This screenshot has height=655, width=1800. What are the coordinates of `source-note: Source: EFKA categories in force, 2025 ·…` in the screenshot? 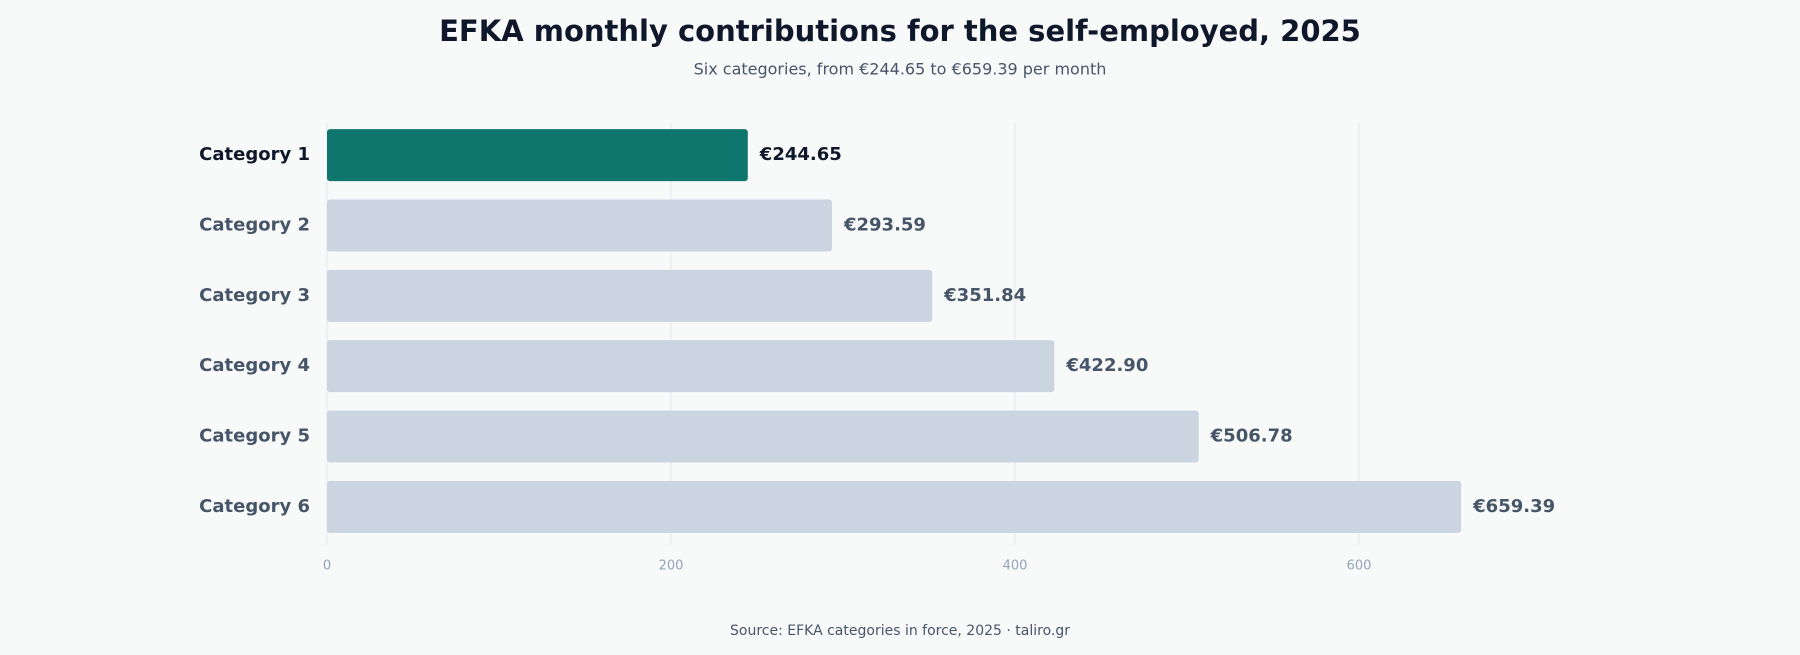 It's located at (900, 631).